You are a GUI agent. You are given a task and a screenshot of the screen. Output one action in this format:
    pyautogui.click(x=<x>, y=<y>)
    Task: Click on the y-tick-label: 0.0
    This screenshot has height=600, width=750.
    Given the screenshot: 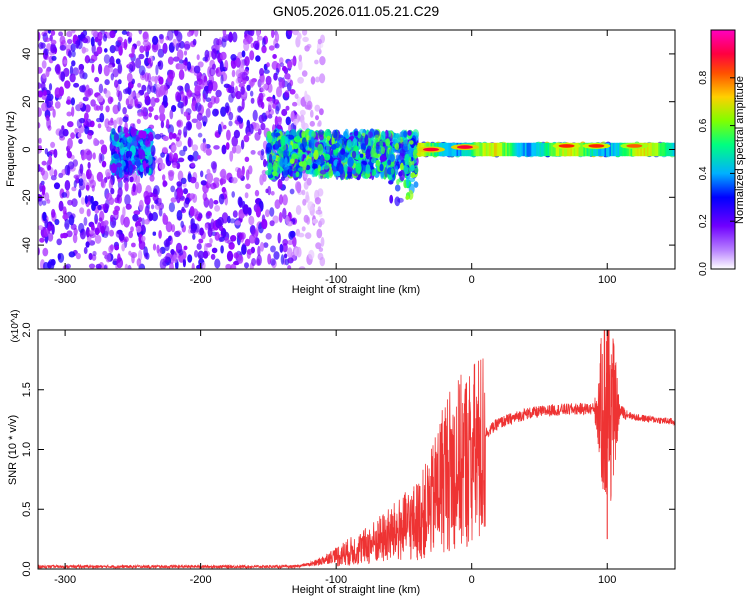 What is the action you would take?
    pyautogui.click(x=27, y=568)
    